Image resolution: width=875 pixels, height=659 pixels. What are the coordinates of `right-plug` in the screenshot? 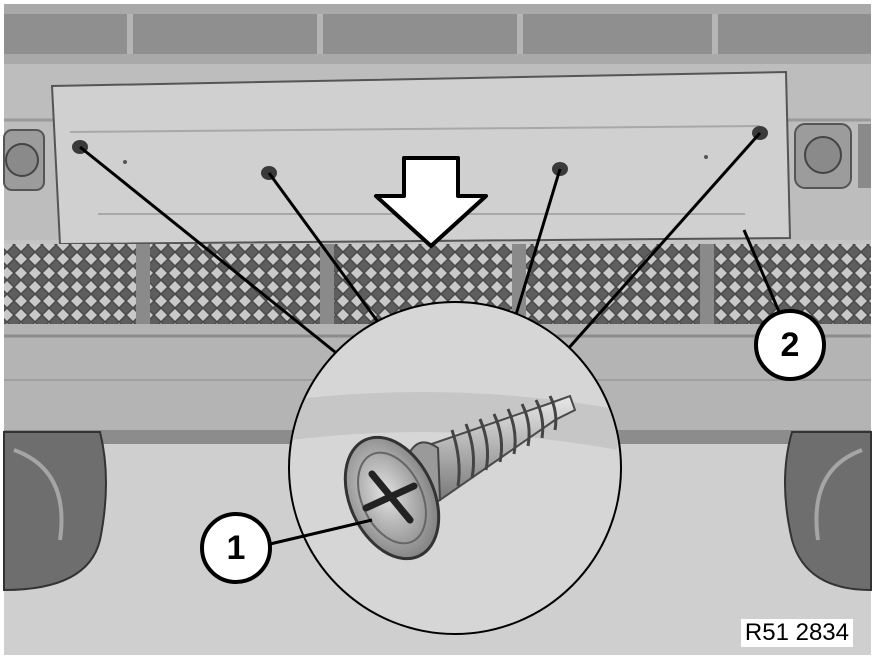 It's located at (832, 156).